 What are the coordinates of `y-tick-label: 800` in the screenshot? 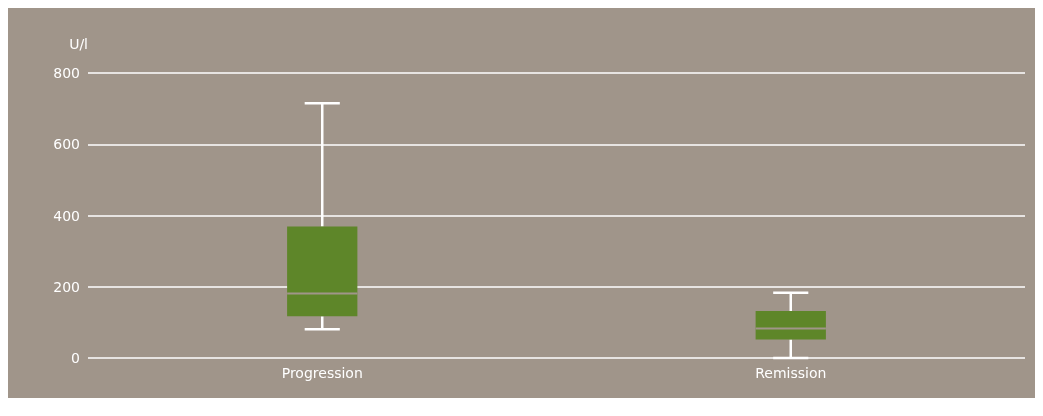 It's located at (66, 73).